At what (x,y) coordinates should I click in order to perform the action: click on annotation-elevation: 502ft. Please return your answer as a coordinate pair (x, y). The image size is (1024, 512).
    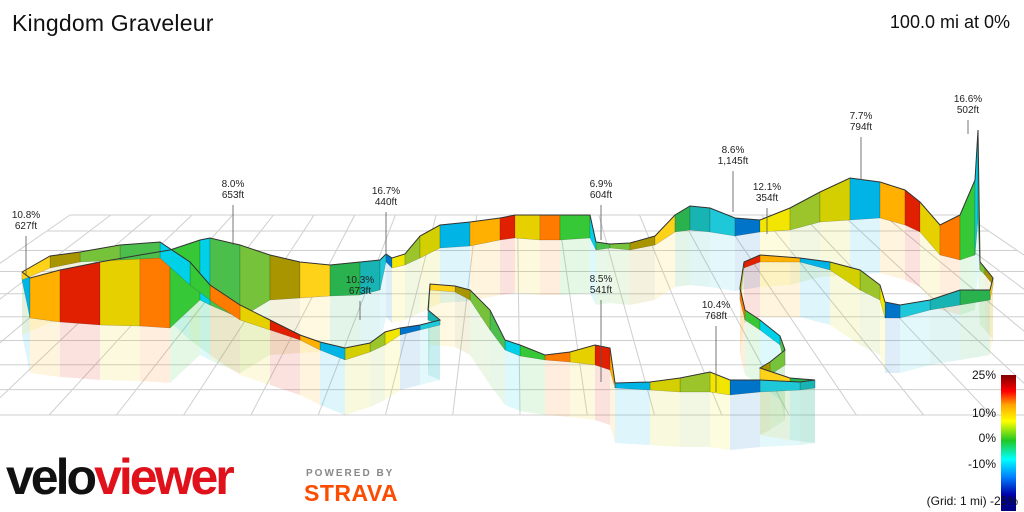
    Looking at the image, I should click on (968, 110).